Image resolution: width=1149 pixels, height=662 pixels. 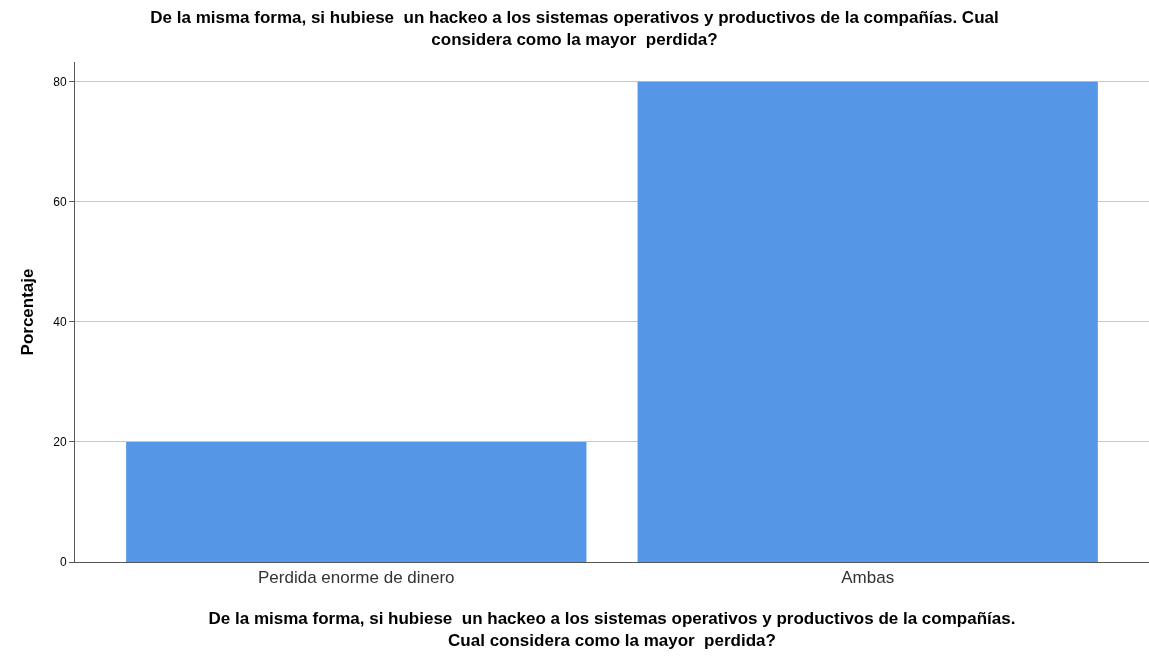 I want to click on y-axis-title: Porcentaje, so click(x=27, y=312).